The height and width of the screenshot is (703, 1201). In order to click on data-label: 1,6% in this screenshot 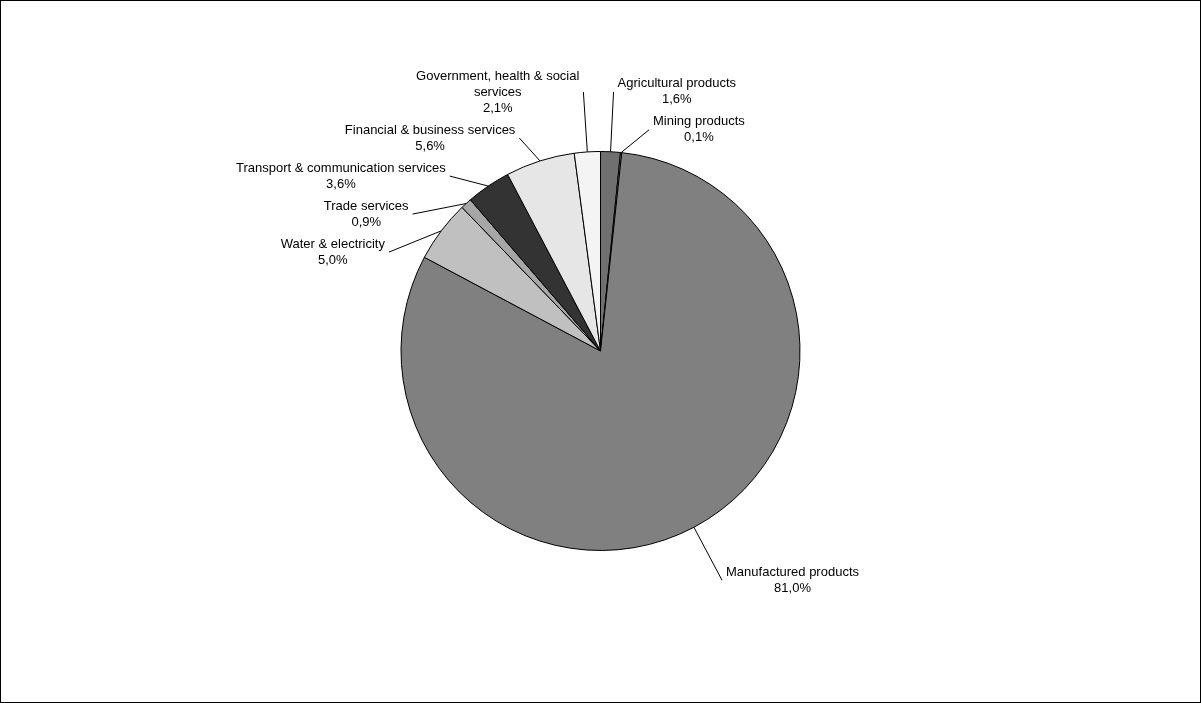, I will do `click(677, 99)`.